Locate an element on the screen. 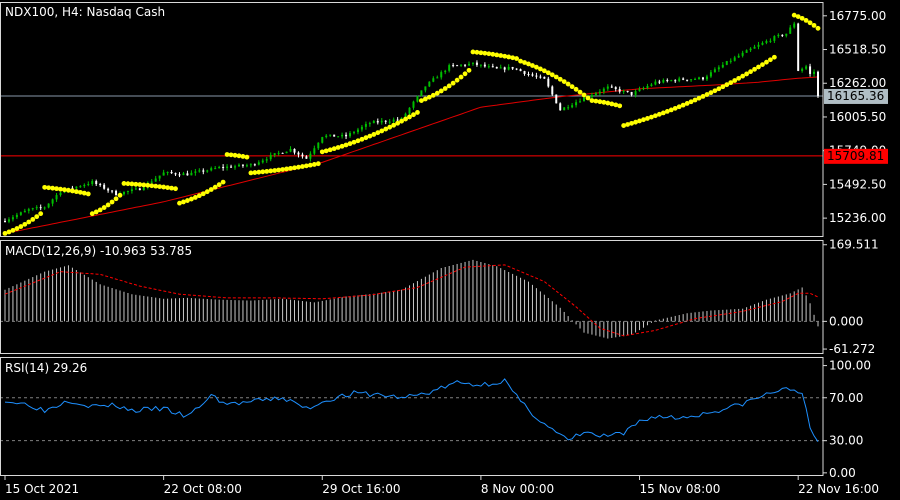  rsi-tick-label: 0.00 is located at coordinates (842, 473).